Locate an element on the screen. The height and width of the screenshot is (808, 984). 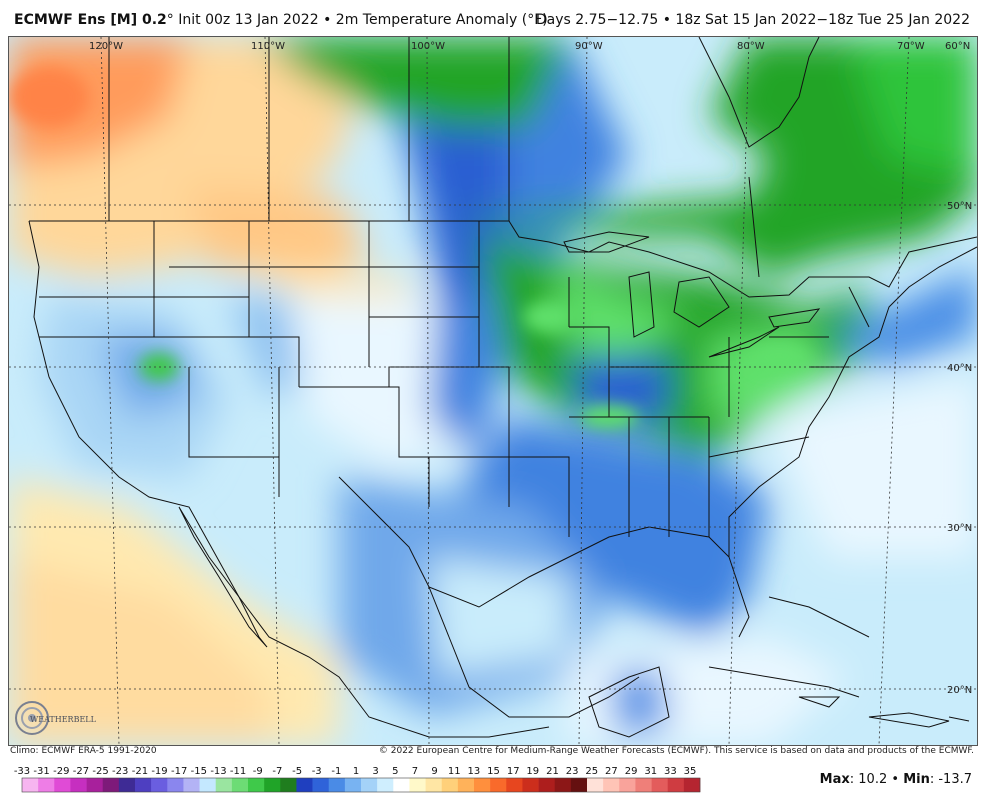
legend-border is located at coordinates (361, 785).